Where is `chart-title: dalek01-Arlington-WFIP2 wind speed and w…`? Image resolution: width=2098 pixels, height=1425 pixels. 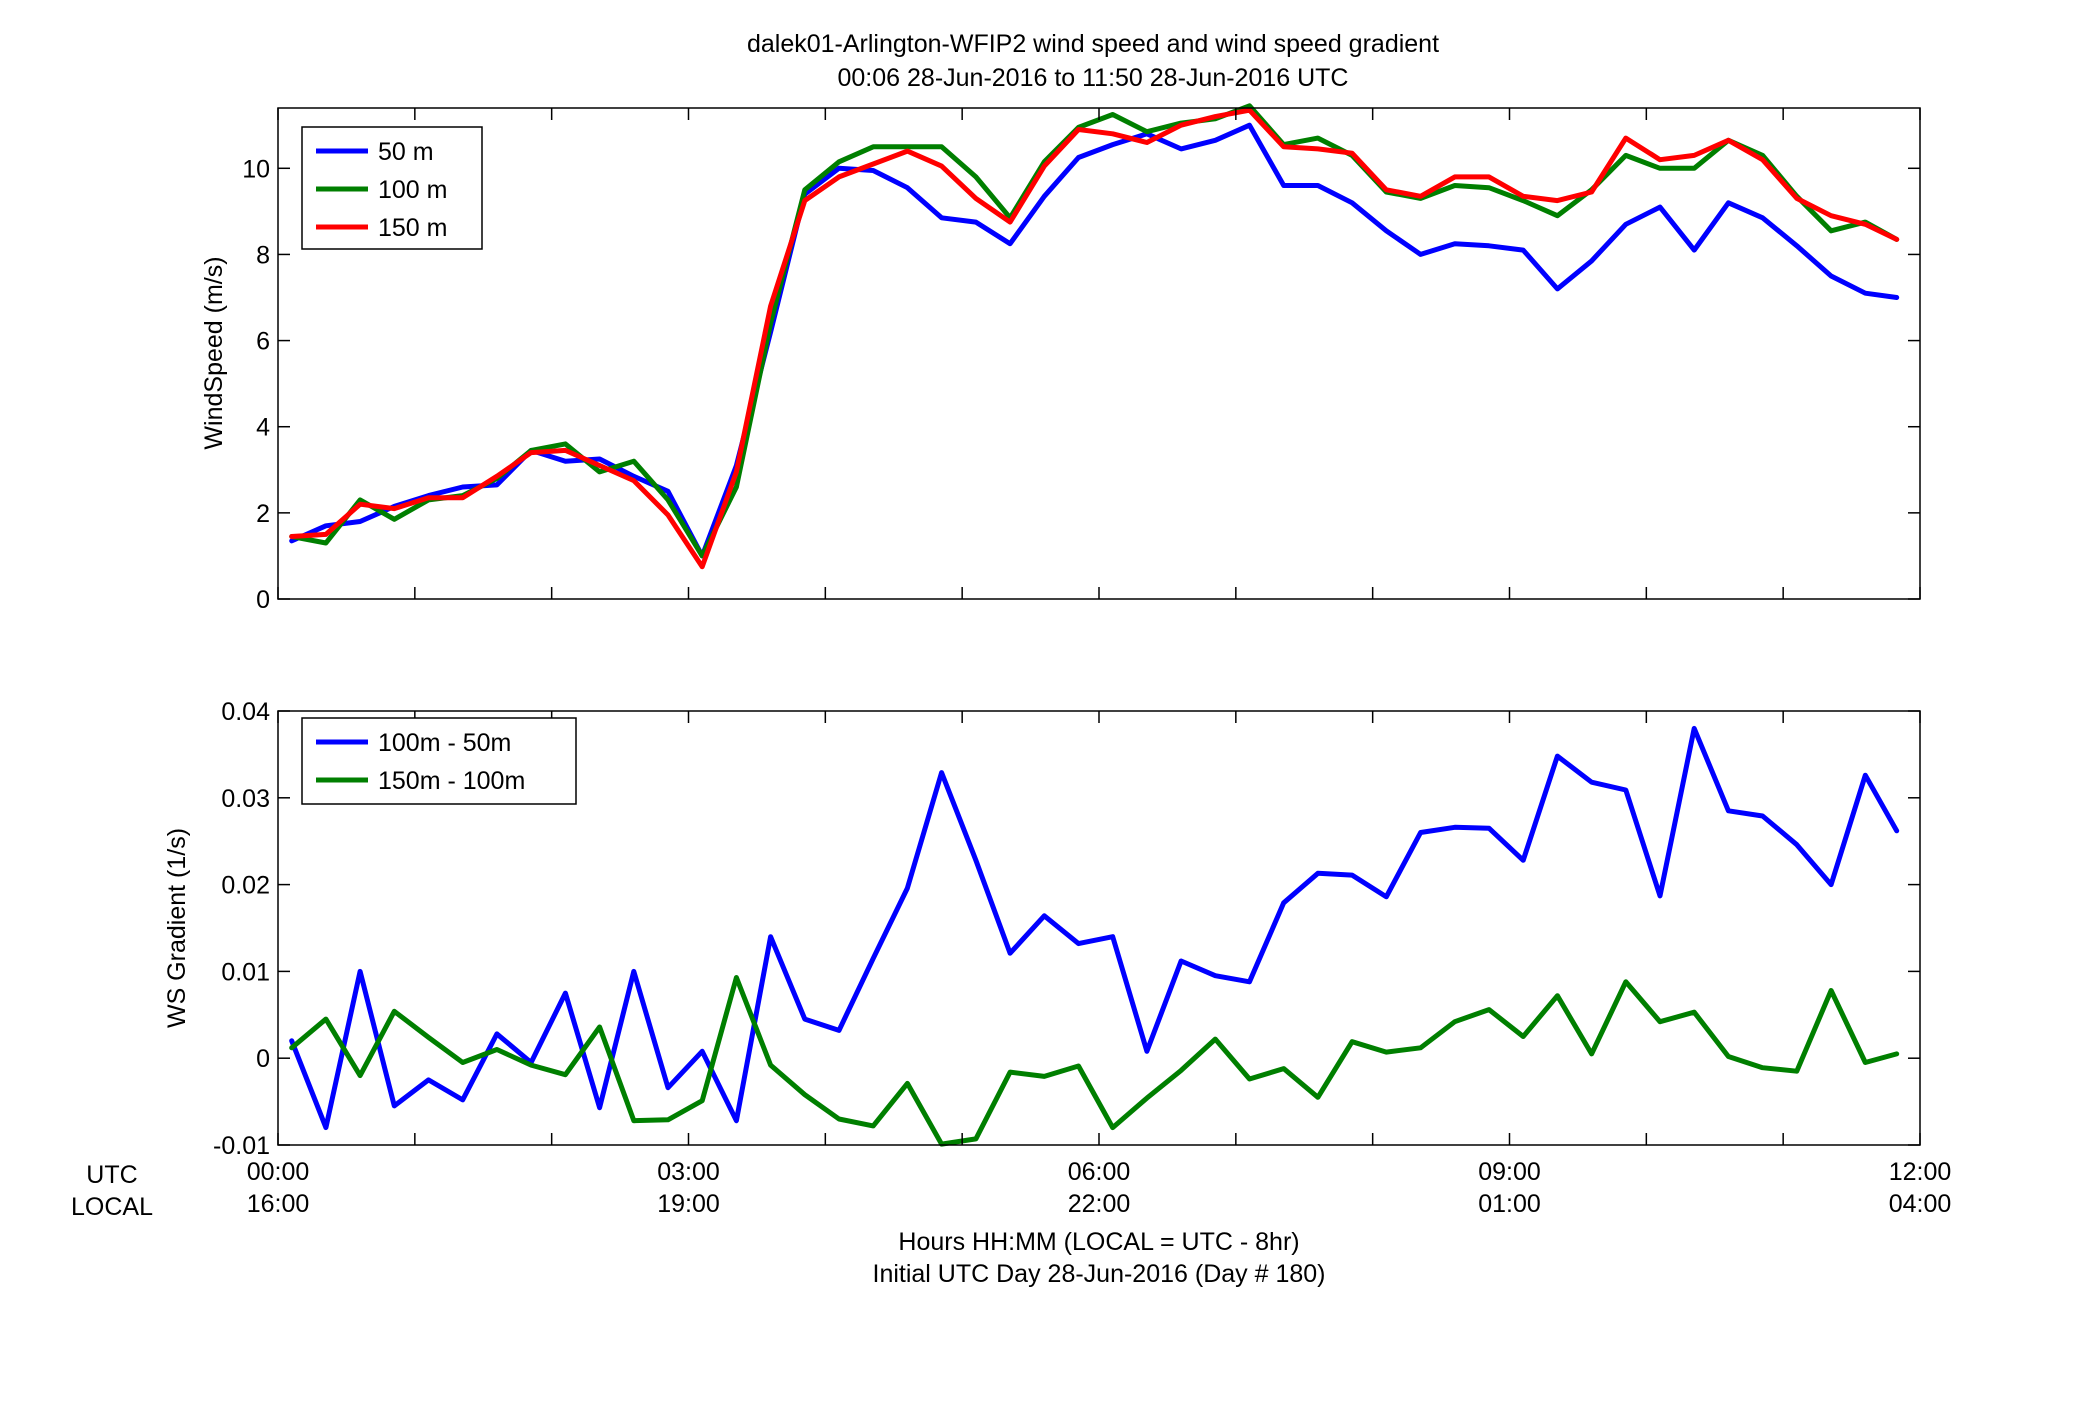 chart-title: dalek01-Arlington-WFIP2 wind speed and w… is located at coordinates (1093, 44).